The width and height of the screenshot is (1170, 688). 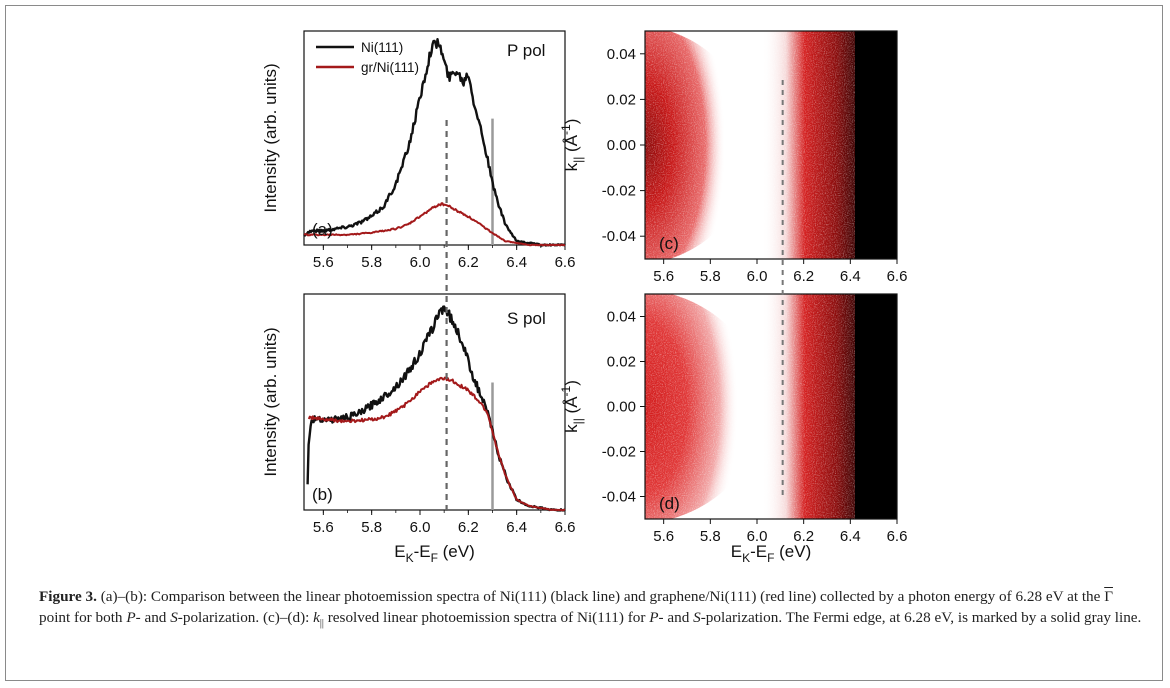 I want to click on caption-text-2: point for both, so click(x=83, y=617).